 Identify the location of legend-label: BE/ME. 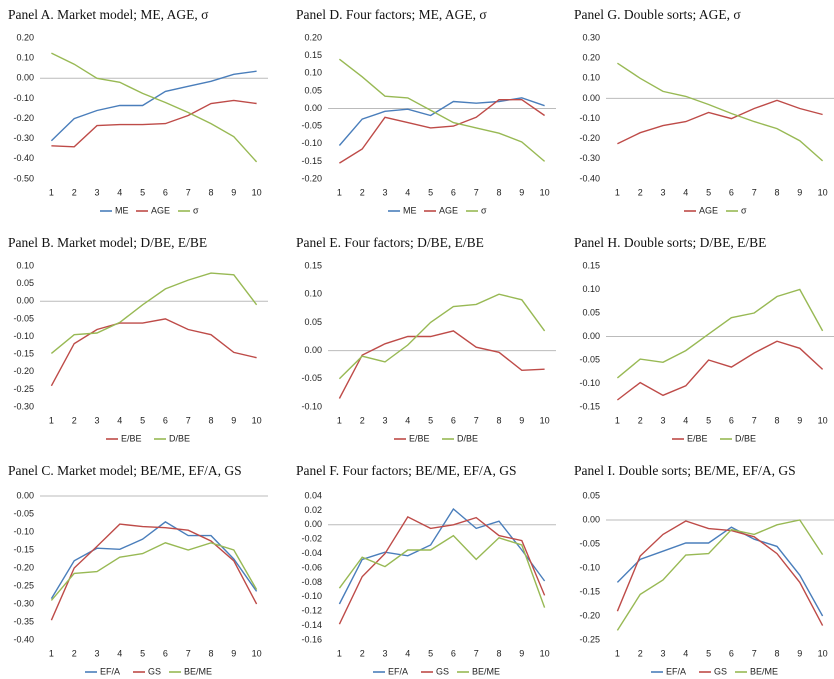
(486, 671).